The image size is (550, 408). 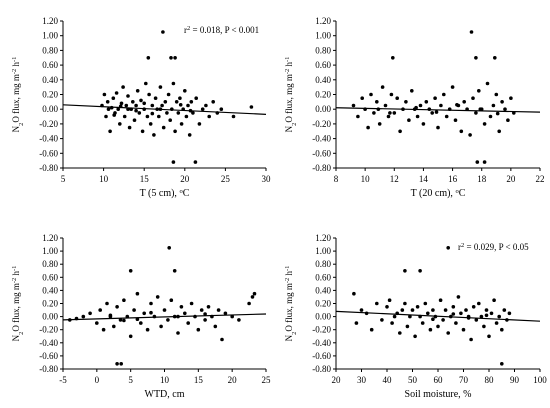 I want to click on y-tick-label: 0.40, so click(x=323, y=290).